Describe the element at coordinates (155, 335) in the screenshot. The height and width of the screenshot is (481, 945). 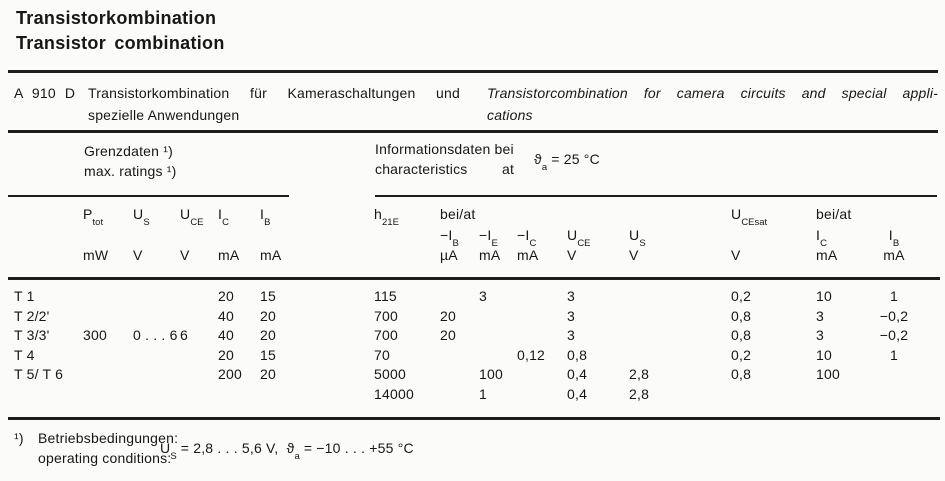
I see `data-cell: 0 . . . 6` at that location.